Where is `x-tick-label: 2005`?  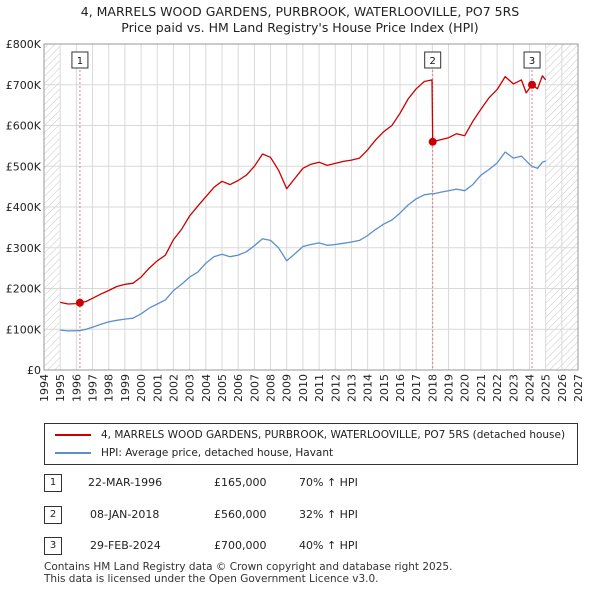
x-tick-label: 2005 is located at coordinates (222, 388).